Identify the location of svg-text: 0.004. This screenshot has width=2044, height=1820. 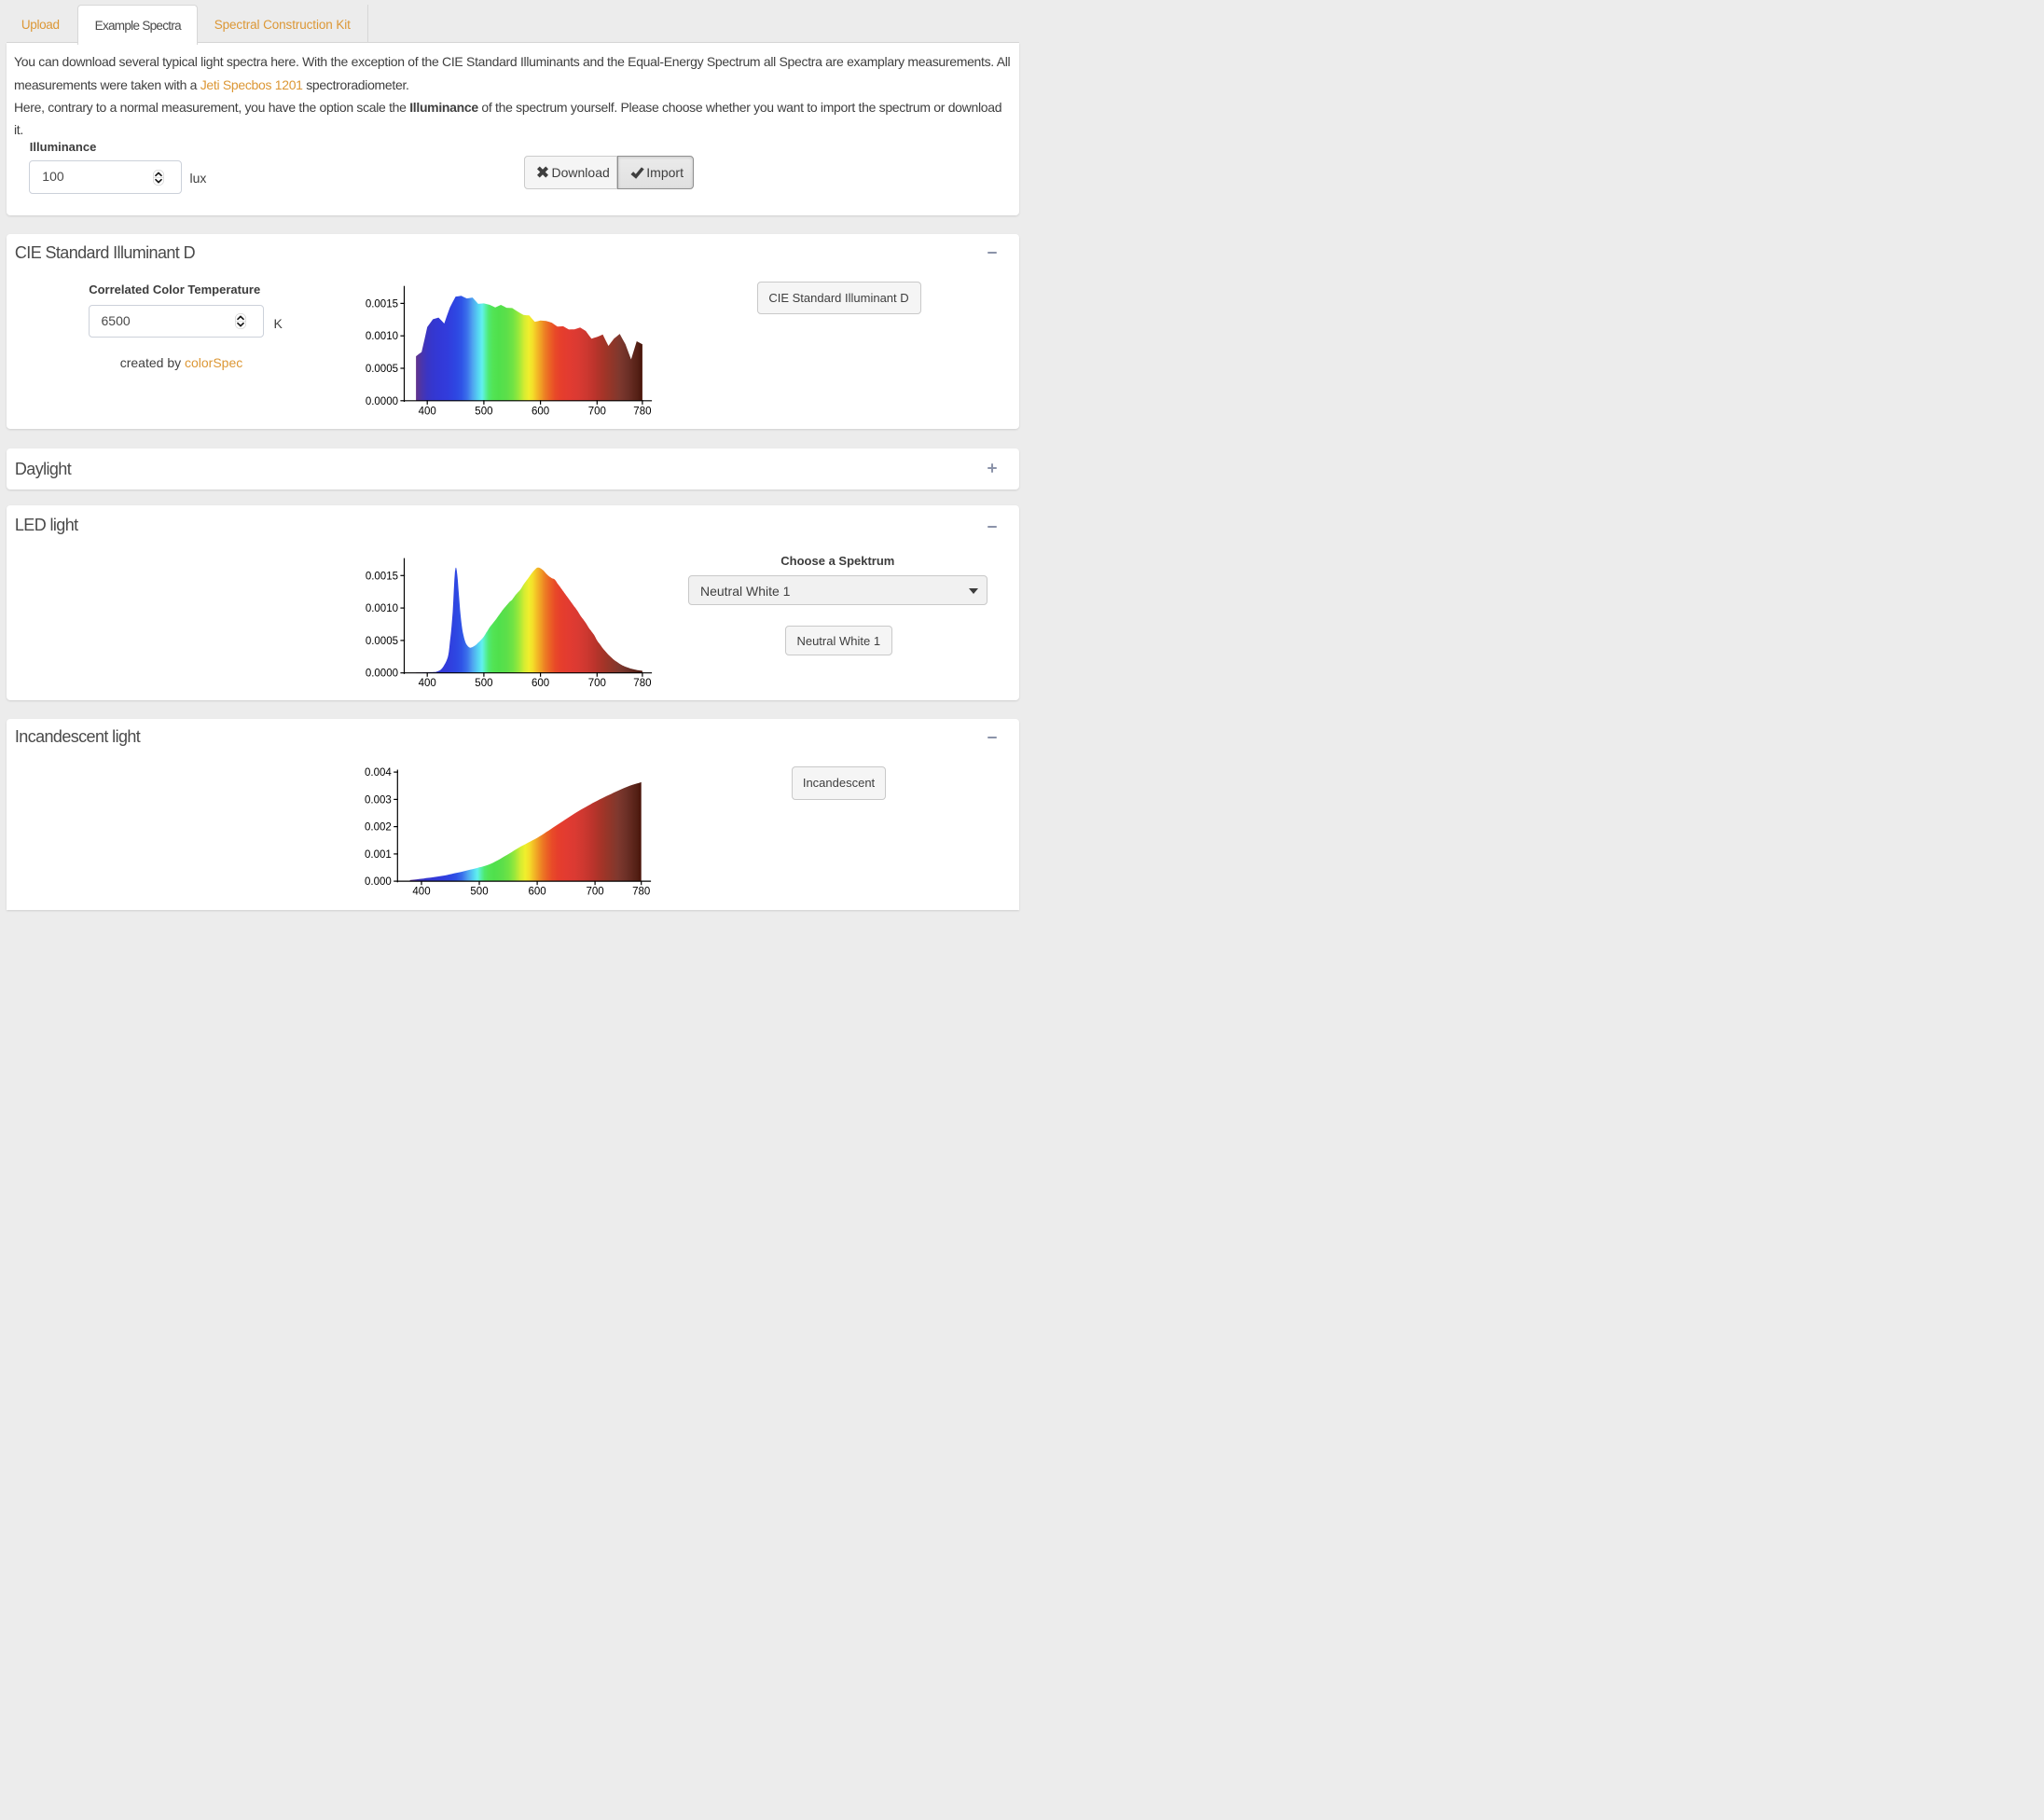
(378, 773).